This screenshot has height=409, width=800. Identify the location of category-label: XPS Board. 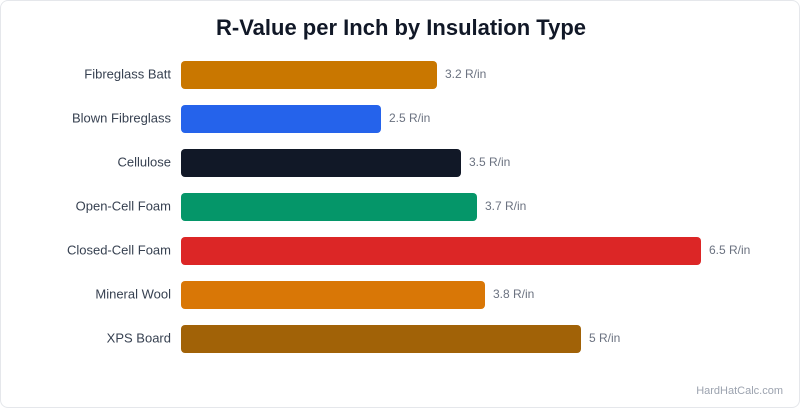
(139, 337).